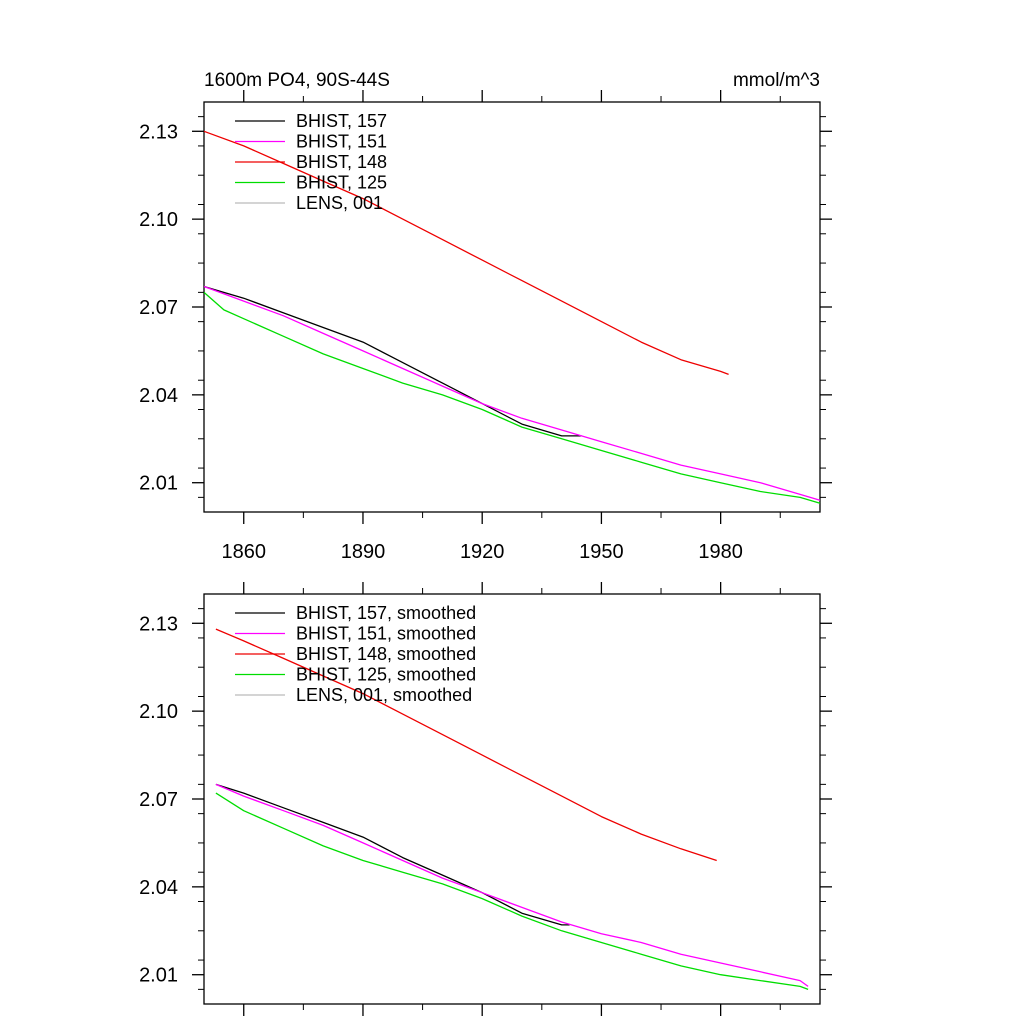  I want to click on x-tick-label: 1890, so click(363, 552).